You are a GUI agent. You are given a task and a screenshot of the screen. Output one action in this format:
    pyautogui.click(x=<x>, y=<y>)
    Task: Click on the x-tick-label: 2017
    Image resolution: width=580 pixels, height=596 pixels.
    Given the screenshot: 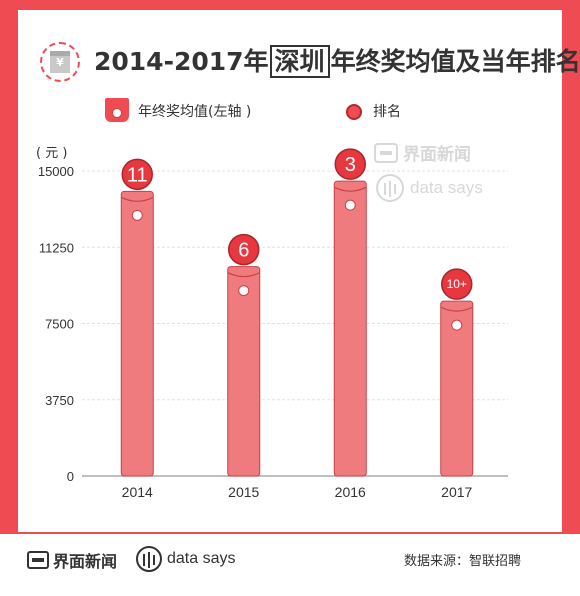 What is the action you would take?
    pyautogui.click(x=456, y=492)
    